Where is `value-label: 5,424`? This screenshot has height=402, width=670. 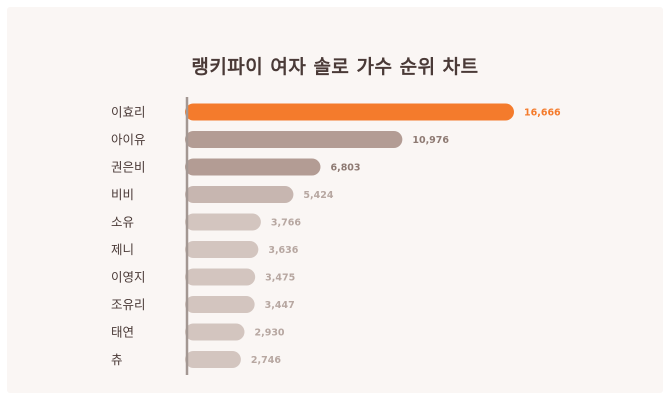 value-label: 5,424 is located at coordinates (318, 195).